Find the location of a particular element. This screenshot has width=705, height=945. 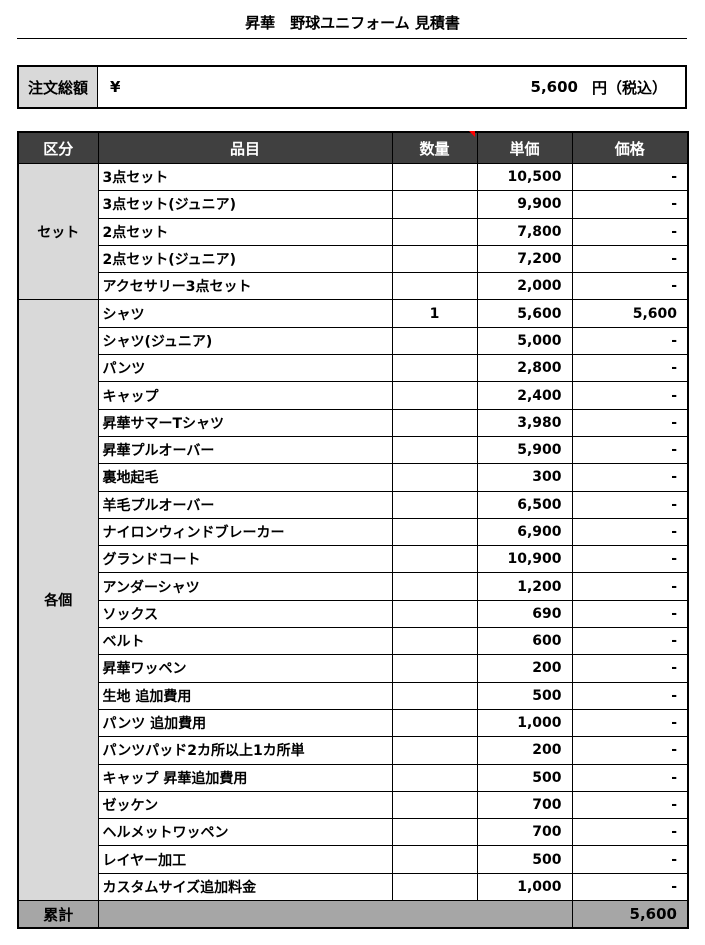

item-name: 3点セット is located at coordinates (245, 177).